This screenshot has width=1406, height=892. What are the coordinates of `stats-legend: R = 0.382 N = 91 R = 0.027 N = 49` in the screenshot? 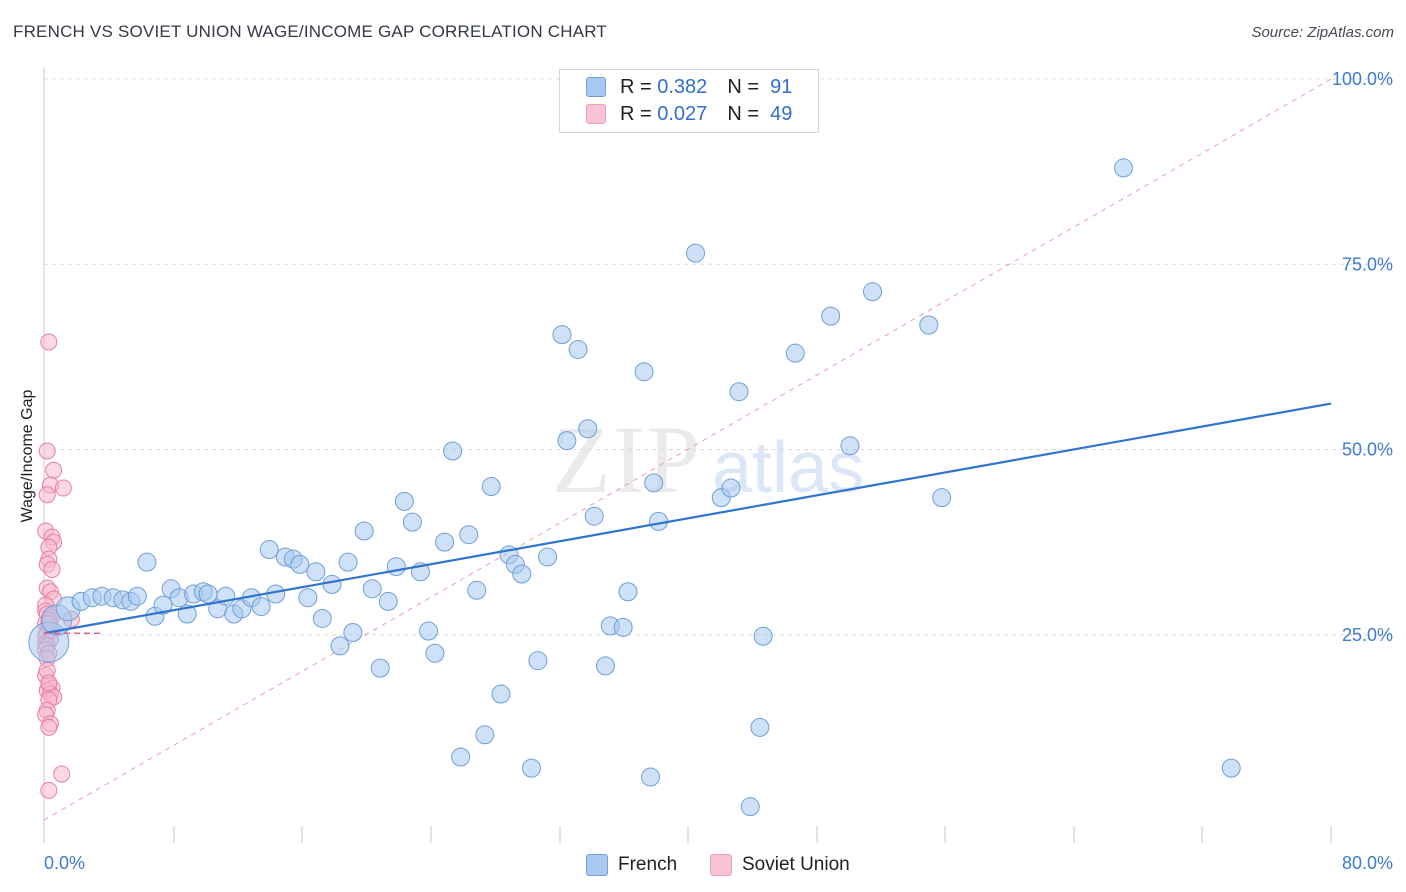 It's located at (689, 101).